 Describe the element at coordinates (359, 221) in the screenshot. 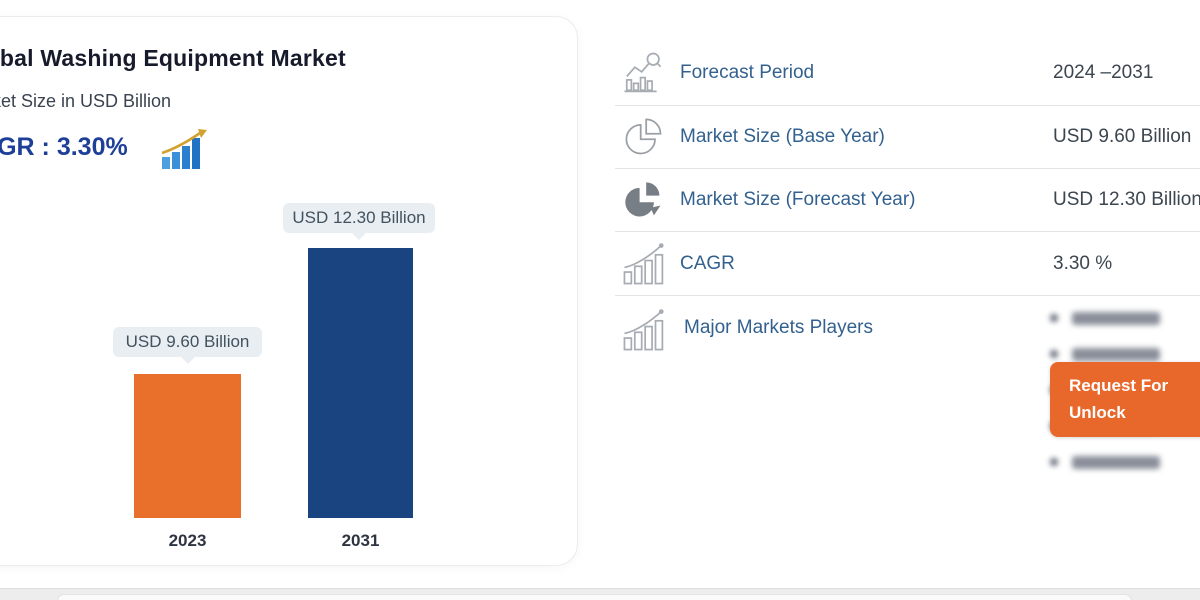

I see `bar-value-callout-2031: USD 12.30 Billion` at that location.